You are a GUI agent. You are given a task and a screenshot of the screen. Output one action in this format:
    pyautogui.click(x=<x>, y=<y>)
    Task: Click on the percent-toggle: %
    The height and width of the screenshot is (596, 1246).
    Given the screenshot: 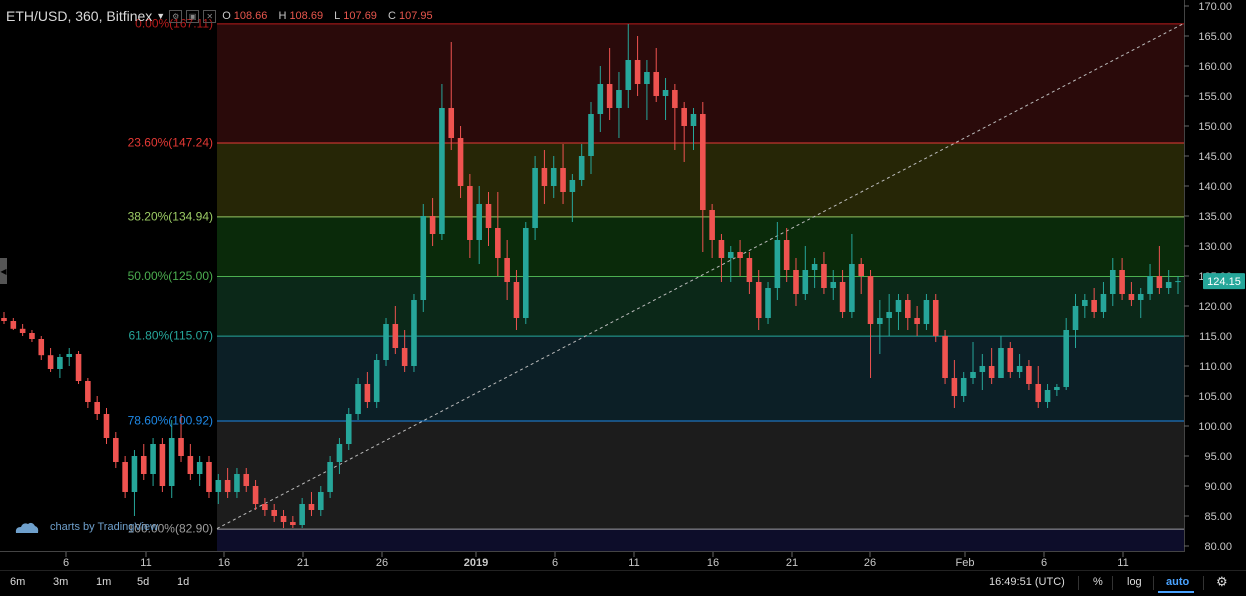 What is the action you would take?
    pyautogui.click(x=1098, y=582)
    